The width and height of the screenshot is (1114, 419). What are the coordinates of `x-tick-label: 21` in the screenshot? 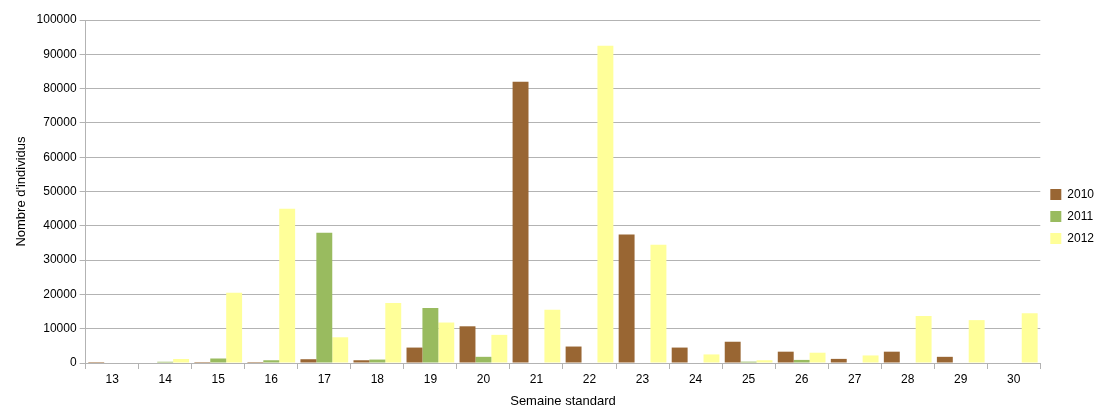 It's located at (536, 378).